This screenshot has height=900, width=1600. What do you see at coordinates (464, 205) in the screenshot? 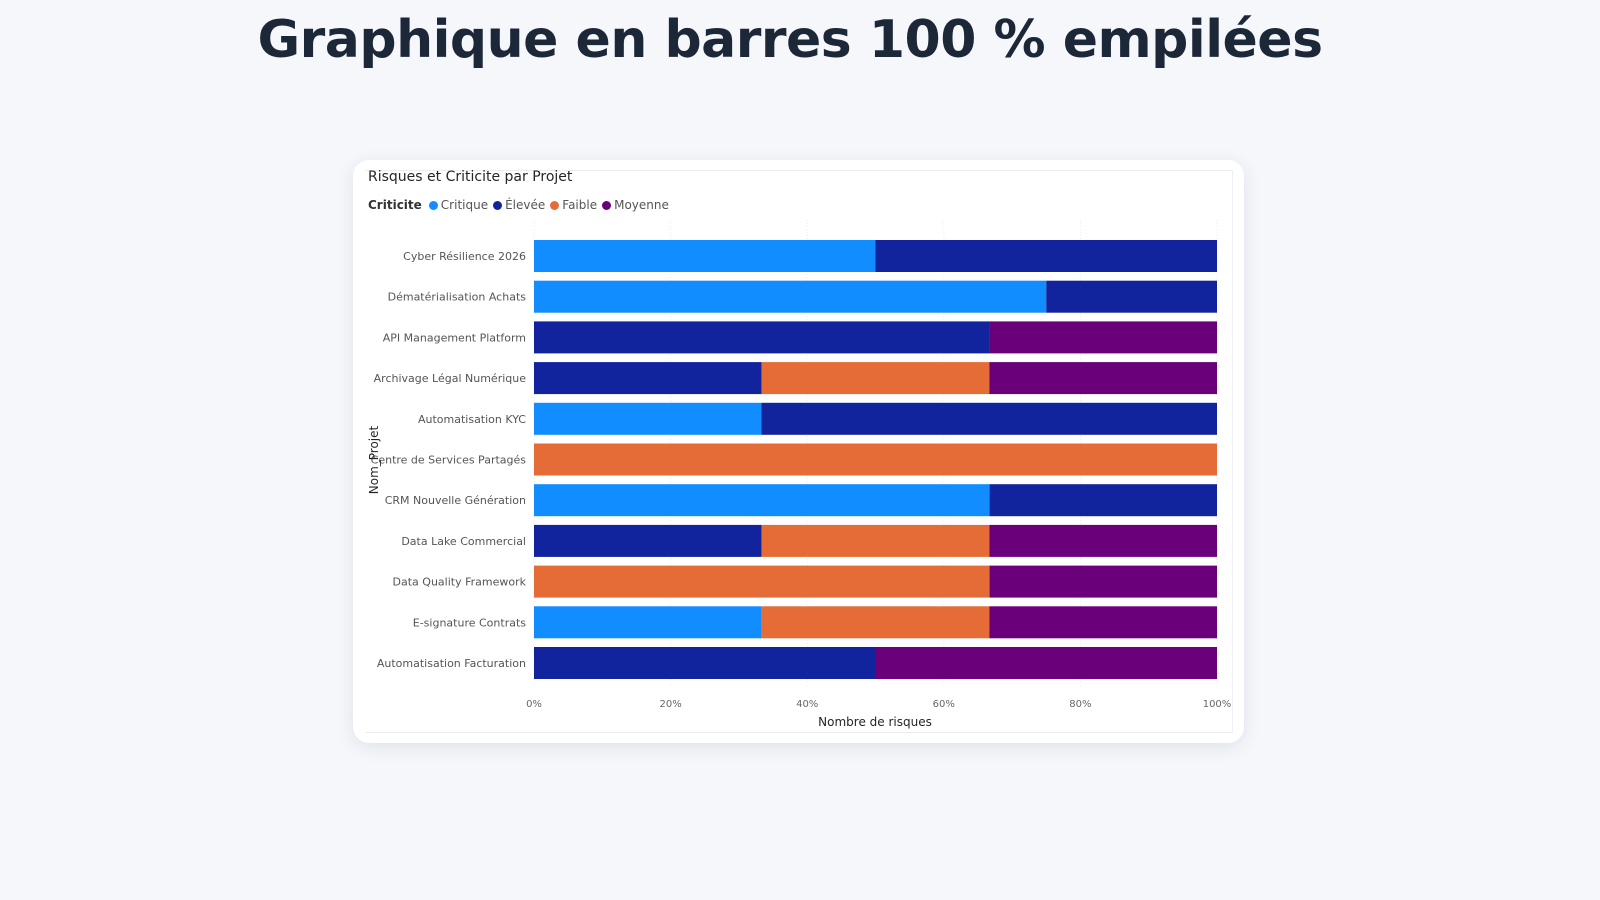
I see `legend-label-critique: Critique` at bounding box center [464, 205].